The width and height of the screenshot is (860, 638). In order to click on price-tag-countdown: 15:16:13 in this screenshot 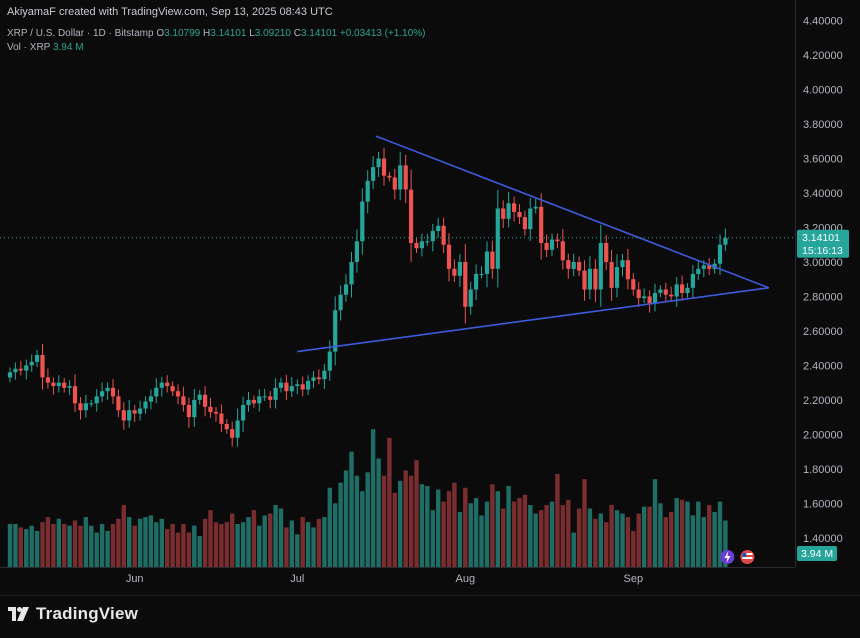, I will do `click(822, 251)`.